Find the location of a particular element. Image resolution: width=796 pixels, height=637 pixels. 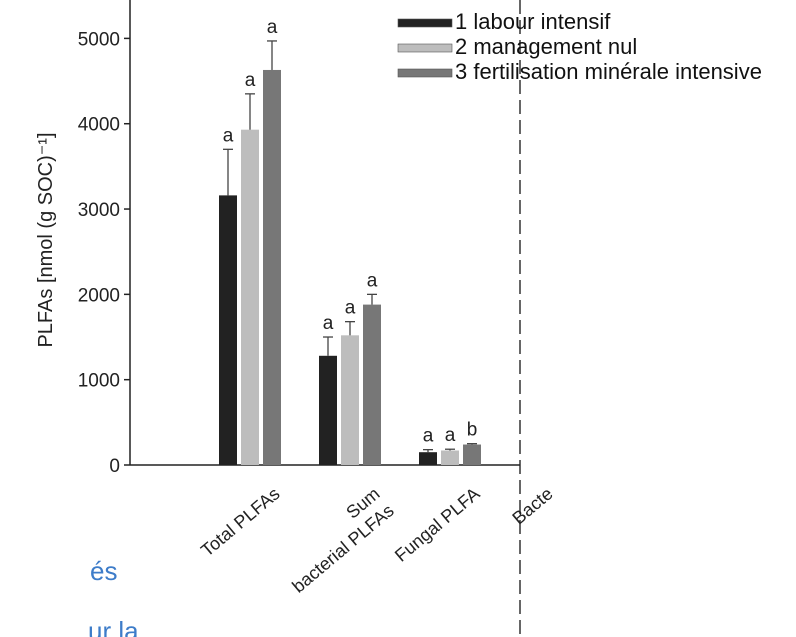

y-tick-label: 0 is located at coordinates (114, 466).